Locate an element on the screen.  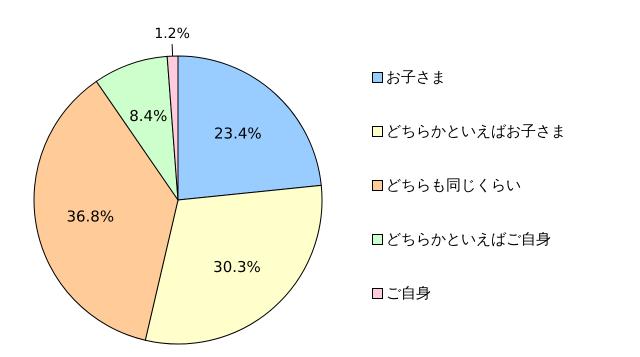
data-label: 23.4% is located at coordinates (238, 133).